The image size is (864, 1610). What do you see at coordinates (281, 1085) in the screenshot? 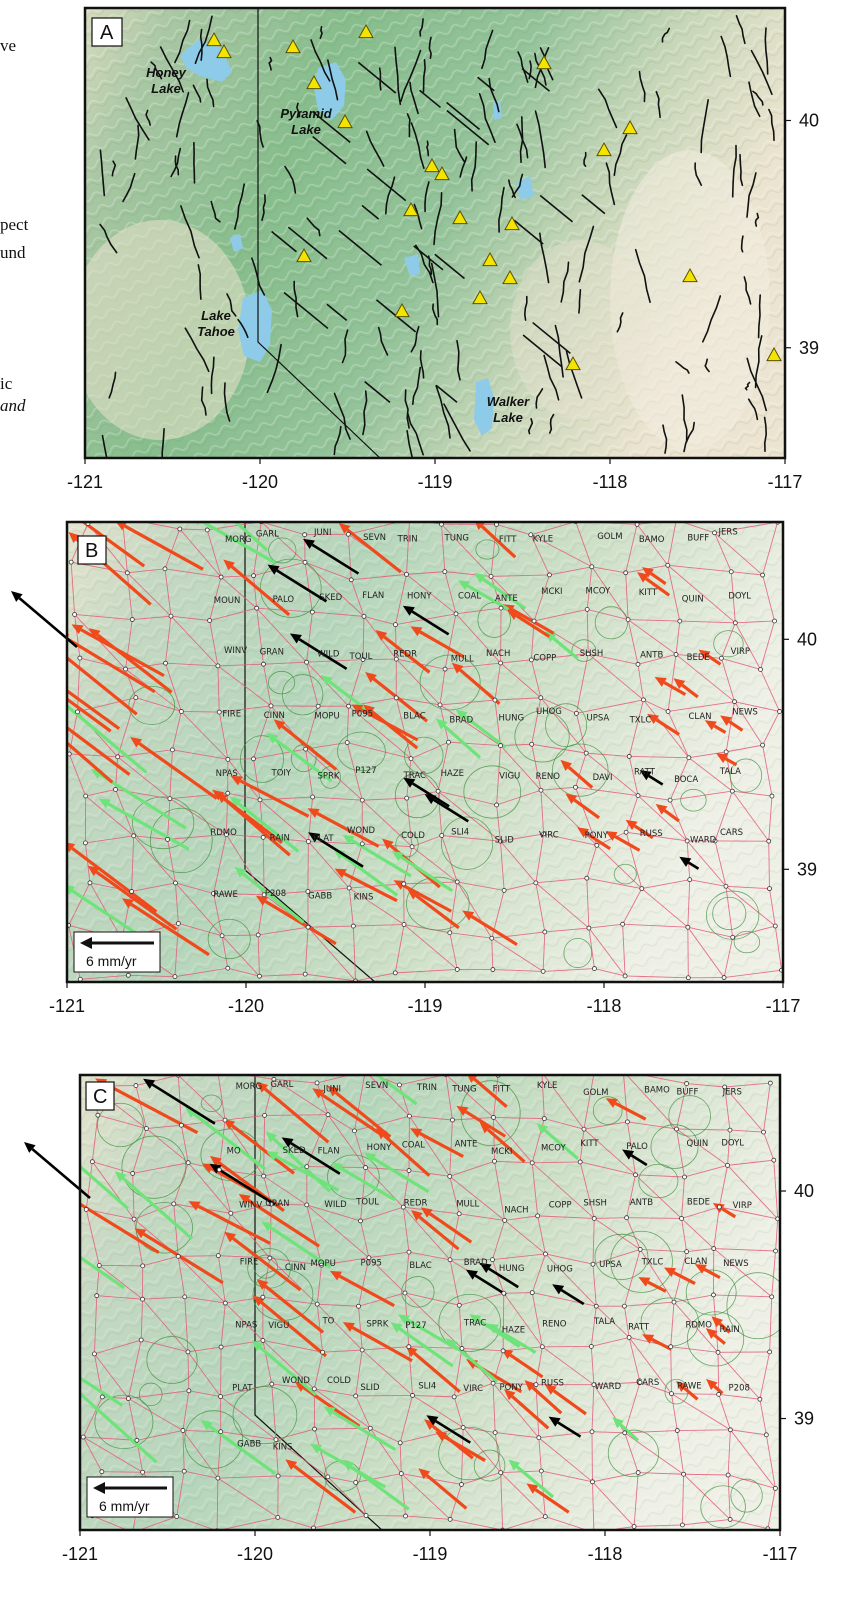
I see `station-label: GARL` at bounding box center [281, 1085].